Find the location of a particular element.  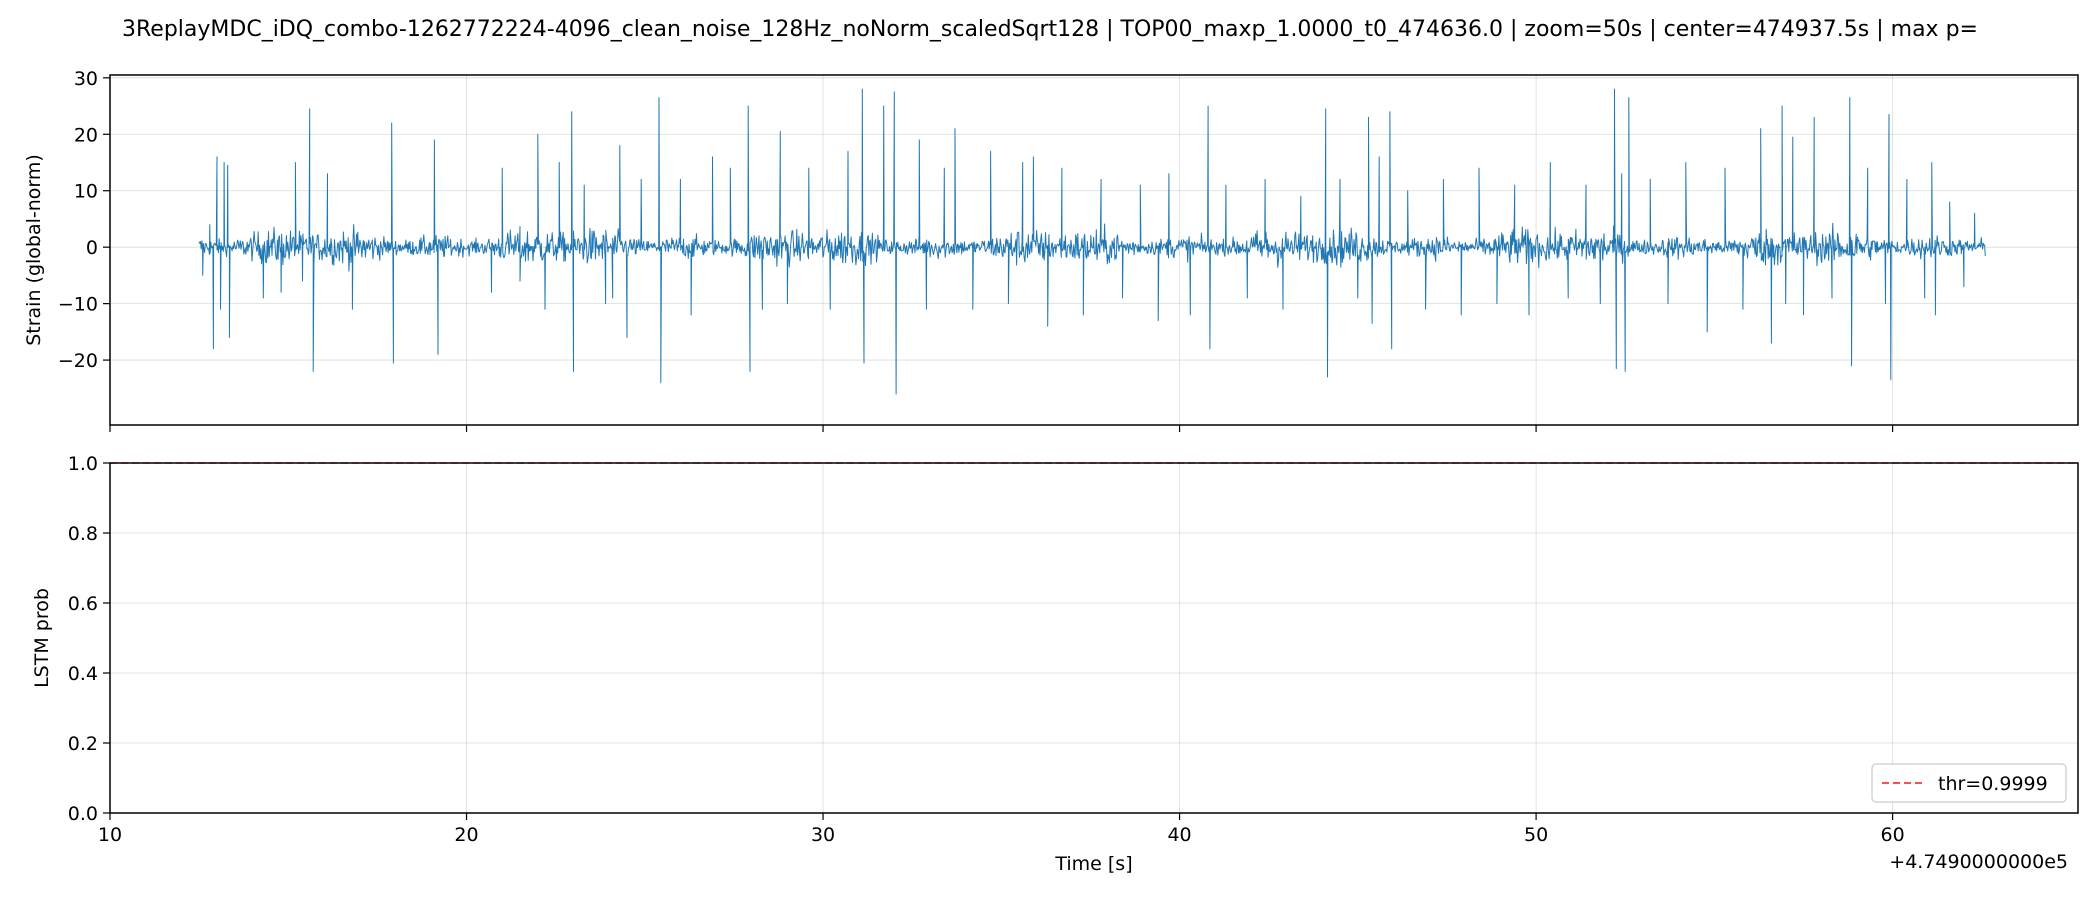

time-x-axis-label: Time [s] is located at coordinates (1093, 864).